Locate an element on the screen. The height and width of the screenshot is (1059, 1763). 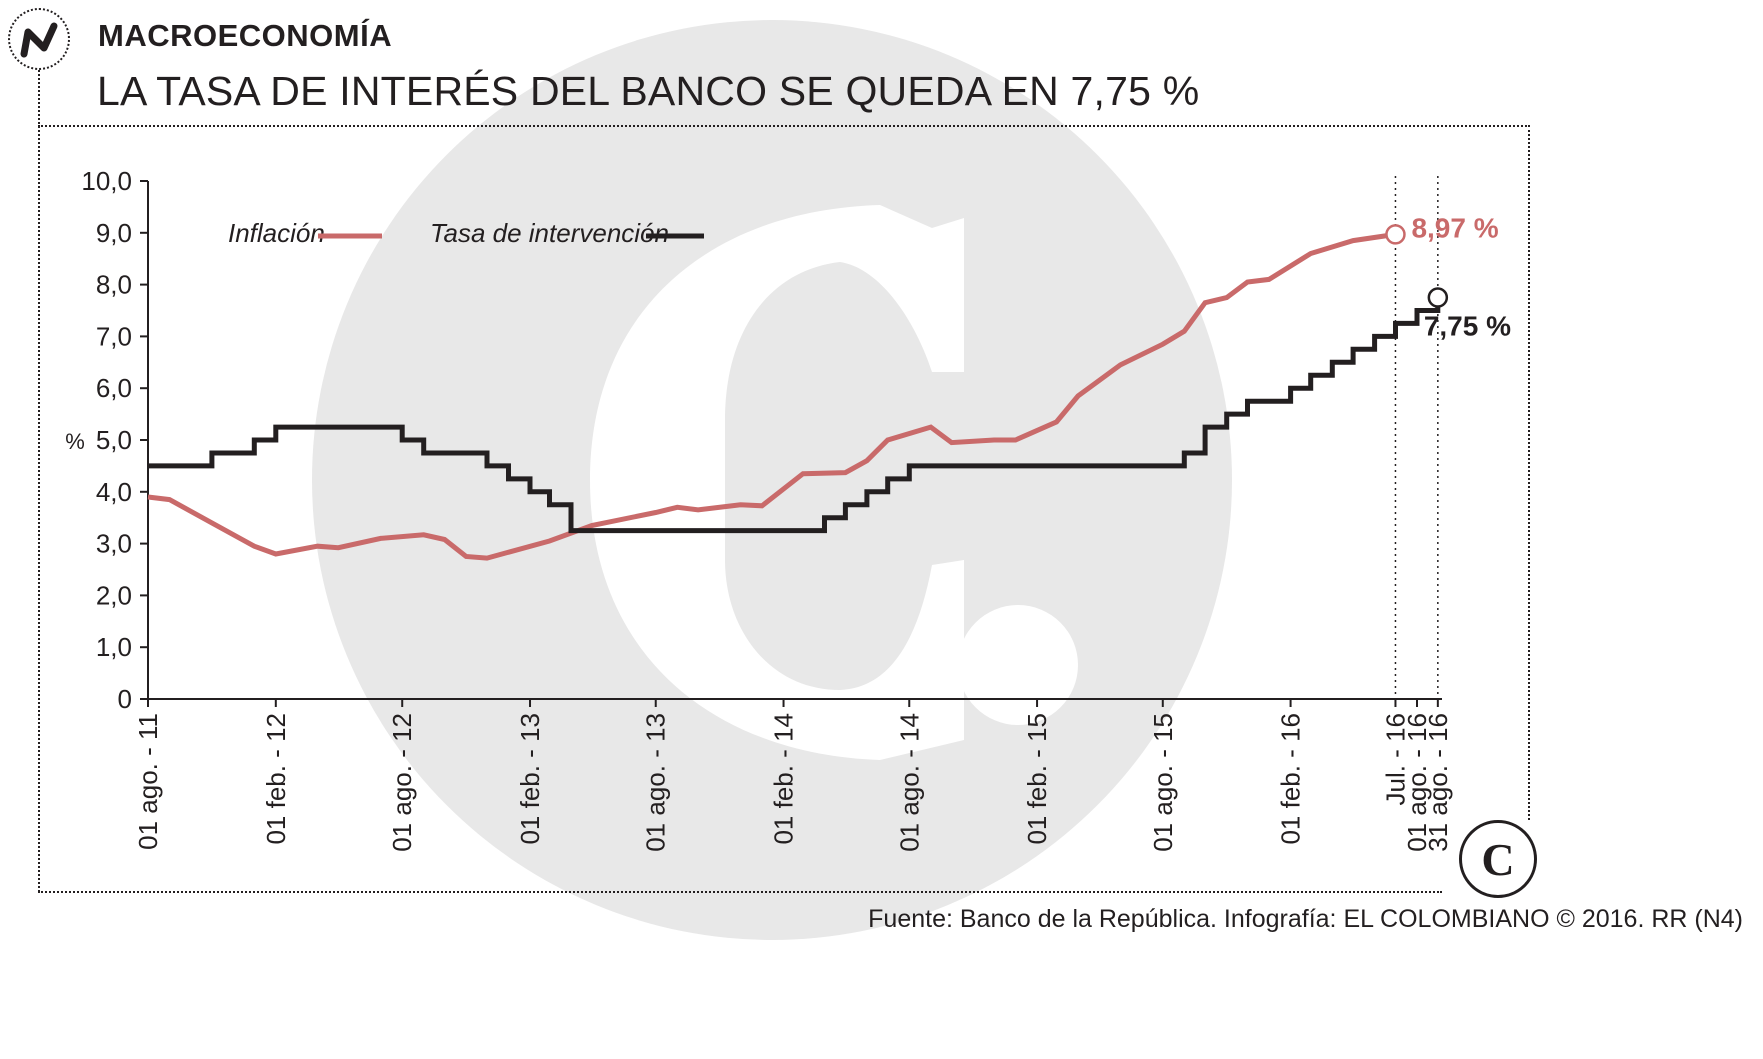
x-tick-label: 31 ago. - 16 is located at coordinates (1438, 782).